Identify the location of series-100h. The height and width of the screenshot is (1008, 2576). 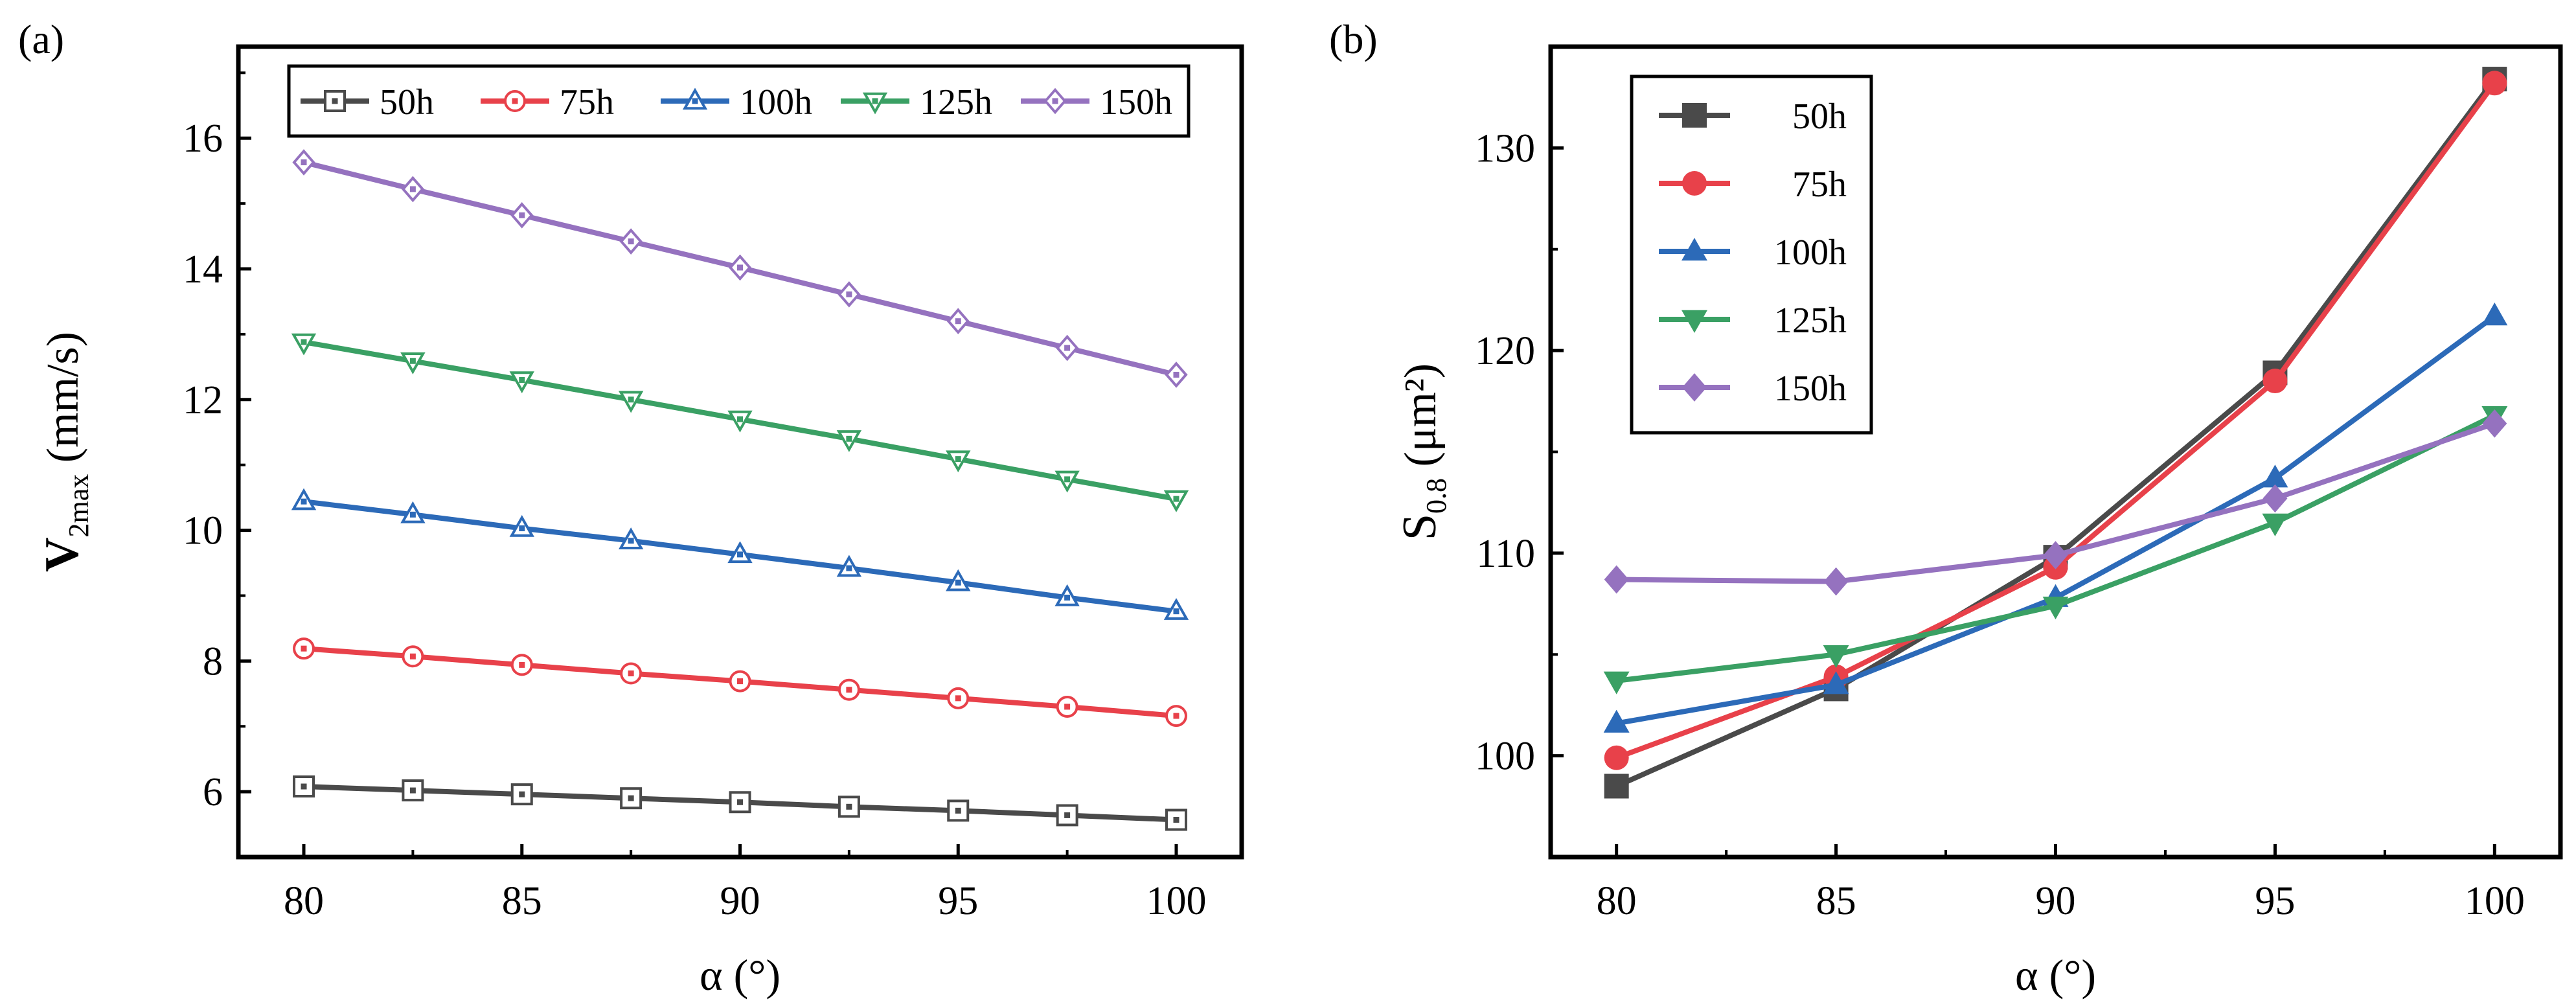
(740, 554).